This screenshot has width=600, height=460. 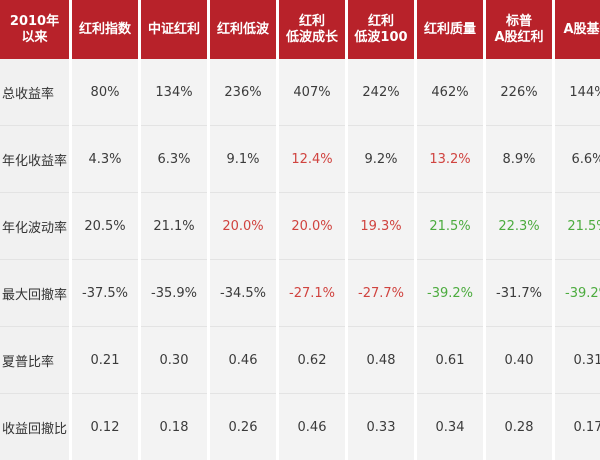 What do you see at coordinates (34, 292) in the screenshot?
I see `row-label: 最大回撤率` at bounding box center [34, 292].